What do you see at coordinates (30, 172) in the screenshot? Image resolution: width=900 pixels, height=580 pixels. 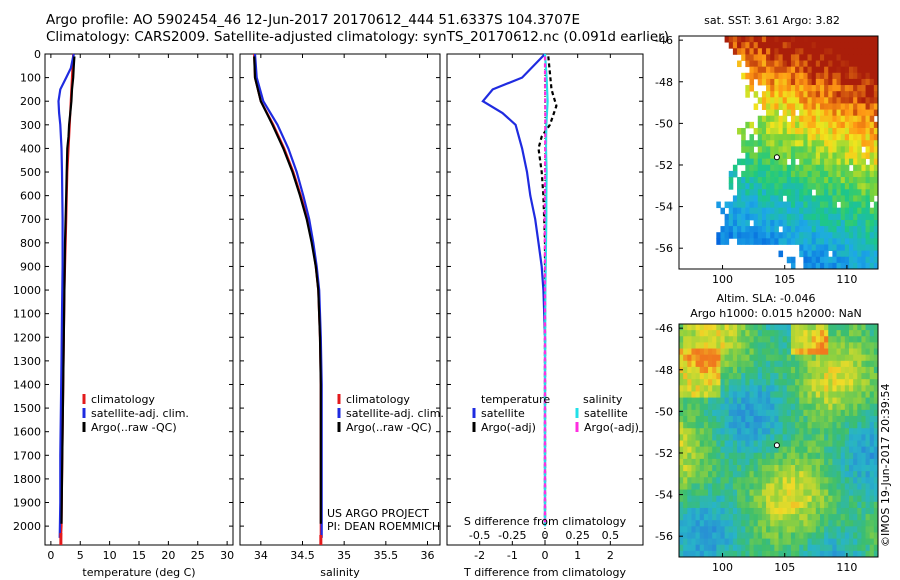 I see `y-tick-label: 500` at bounding box center [30, 172].